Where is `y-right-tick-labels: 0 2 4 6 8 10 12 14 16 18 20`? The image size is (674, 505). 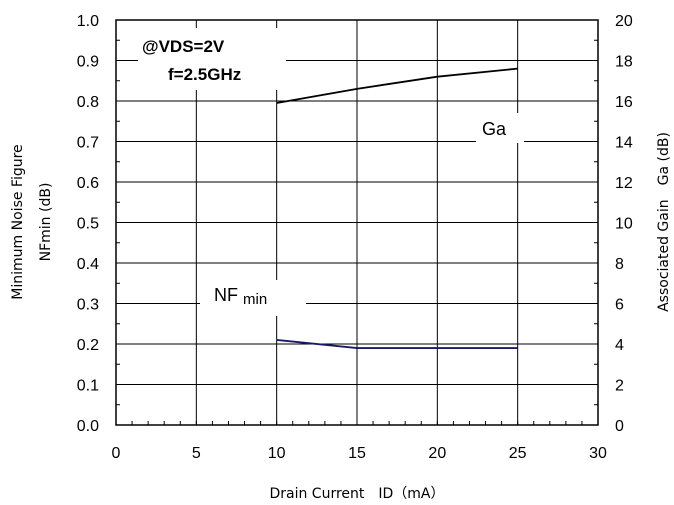
y-right-tick-labels: 0 2 4 6 8 10 12 14 16 18 20 is located at coordinates (624, 224).